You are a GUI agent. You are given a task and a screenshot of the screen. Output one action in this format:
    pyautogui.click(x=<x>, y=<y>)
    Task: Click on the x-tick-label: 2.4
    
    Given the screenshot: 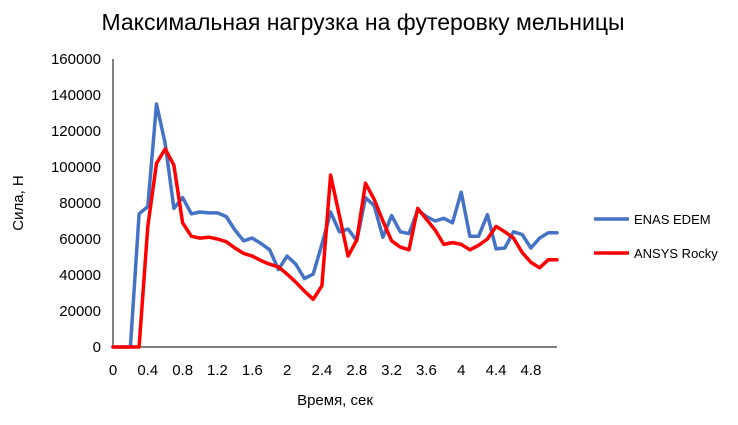 What is the action you would take?
    pyautogui.click(x=322, y=370)
    